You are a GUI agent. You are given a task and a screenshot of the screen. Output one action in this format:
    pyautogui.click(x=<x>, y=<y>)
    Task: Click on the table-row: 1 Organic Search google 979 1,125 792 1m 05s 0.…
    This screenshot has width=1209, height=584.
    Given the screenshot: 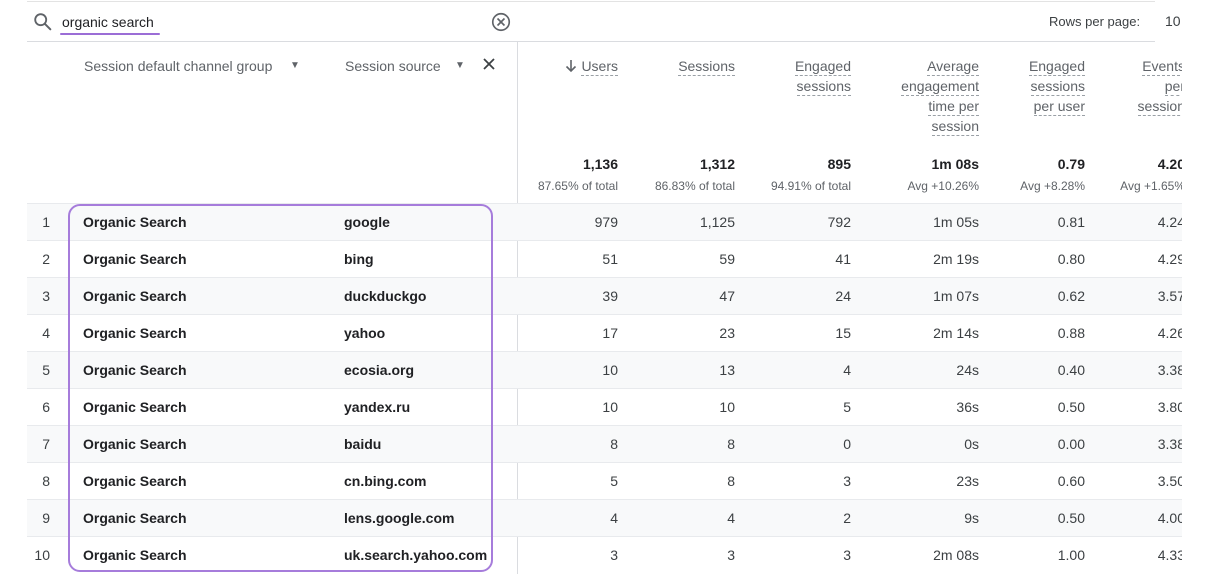 What is the action you would take?
    pyautogui.click(x=604, y=221)
    